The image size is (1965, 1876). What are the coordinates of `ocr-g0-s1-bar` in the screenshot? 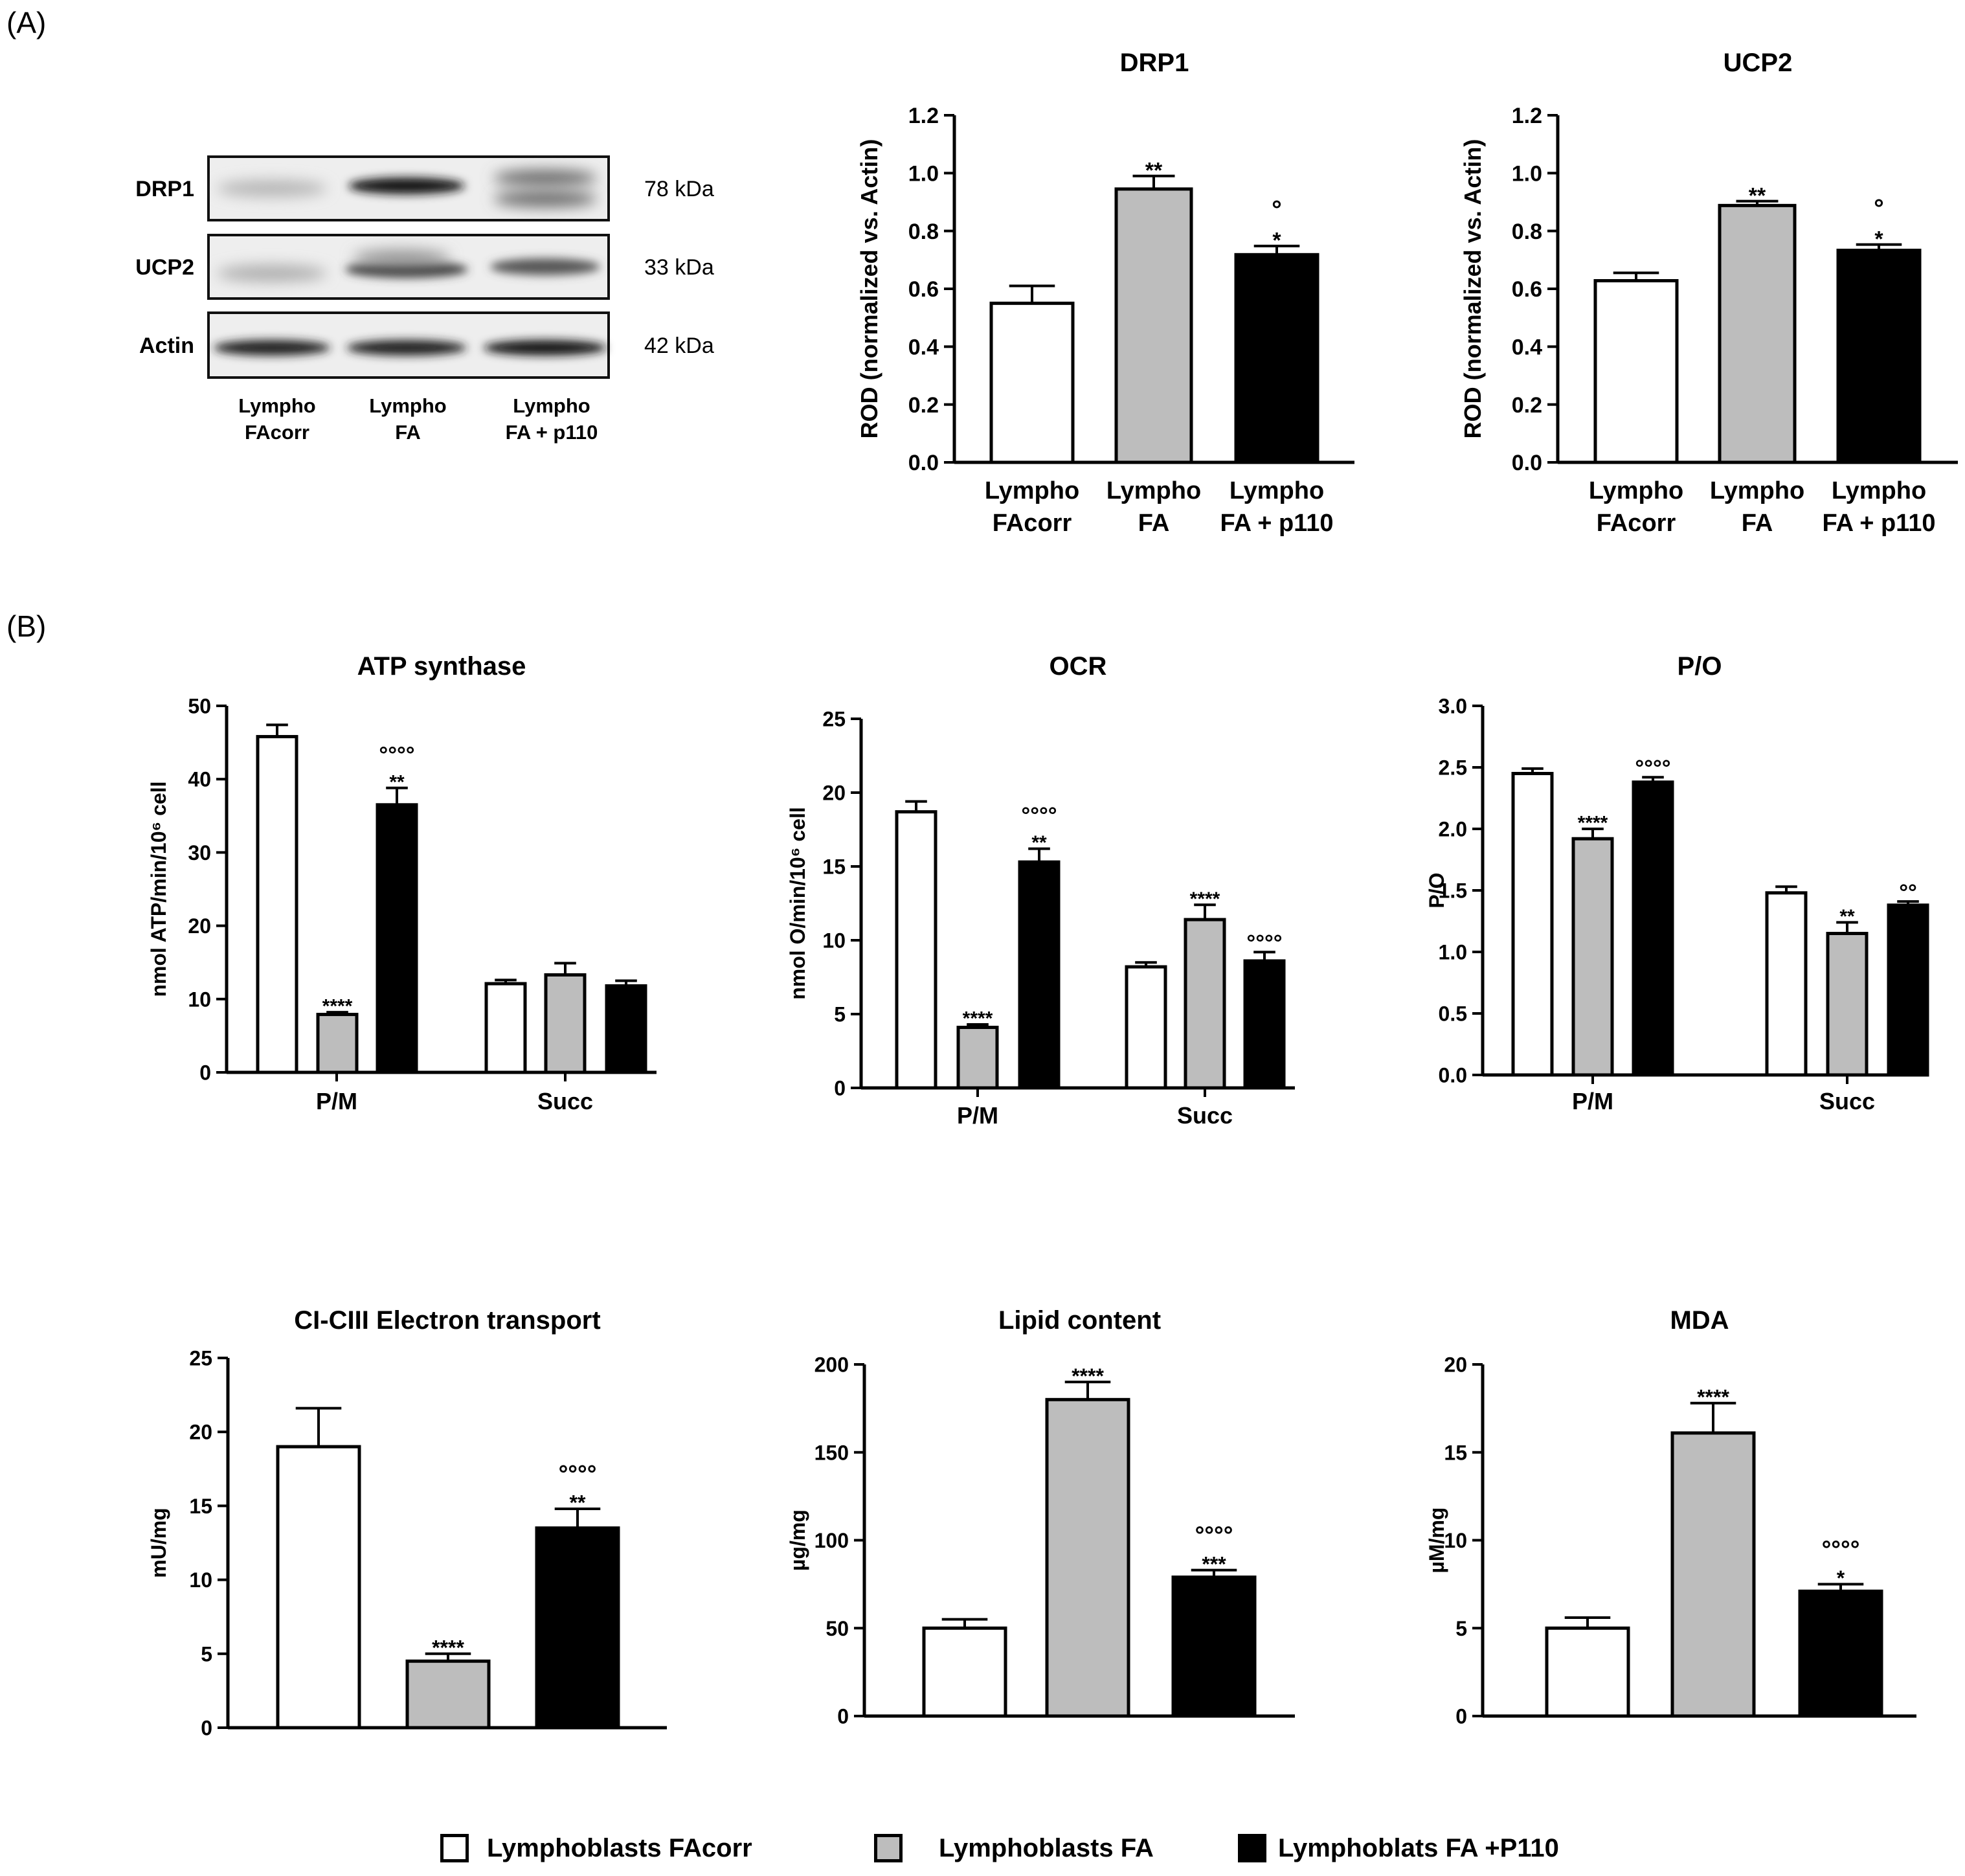 It's located at (978, 1058).